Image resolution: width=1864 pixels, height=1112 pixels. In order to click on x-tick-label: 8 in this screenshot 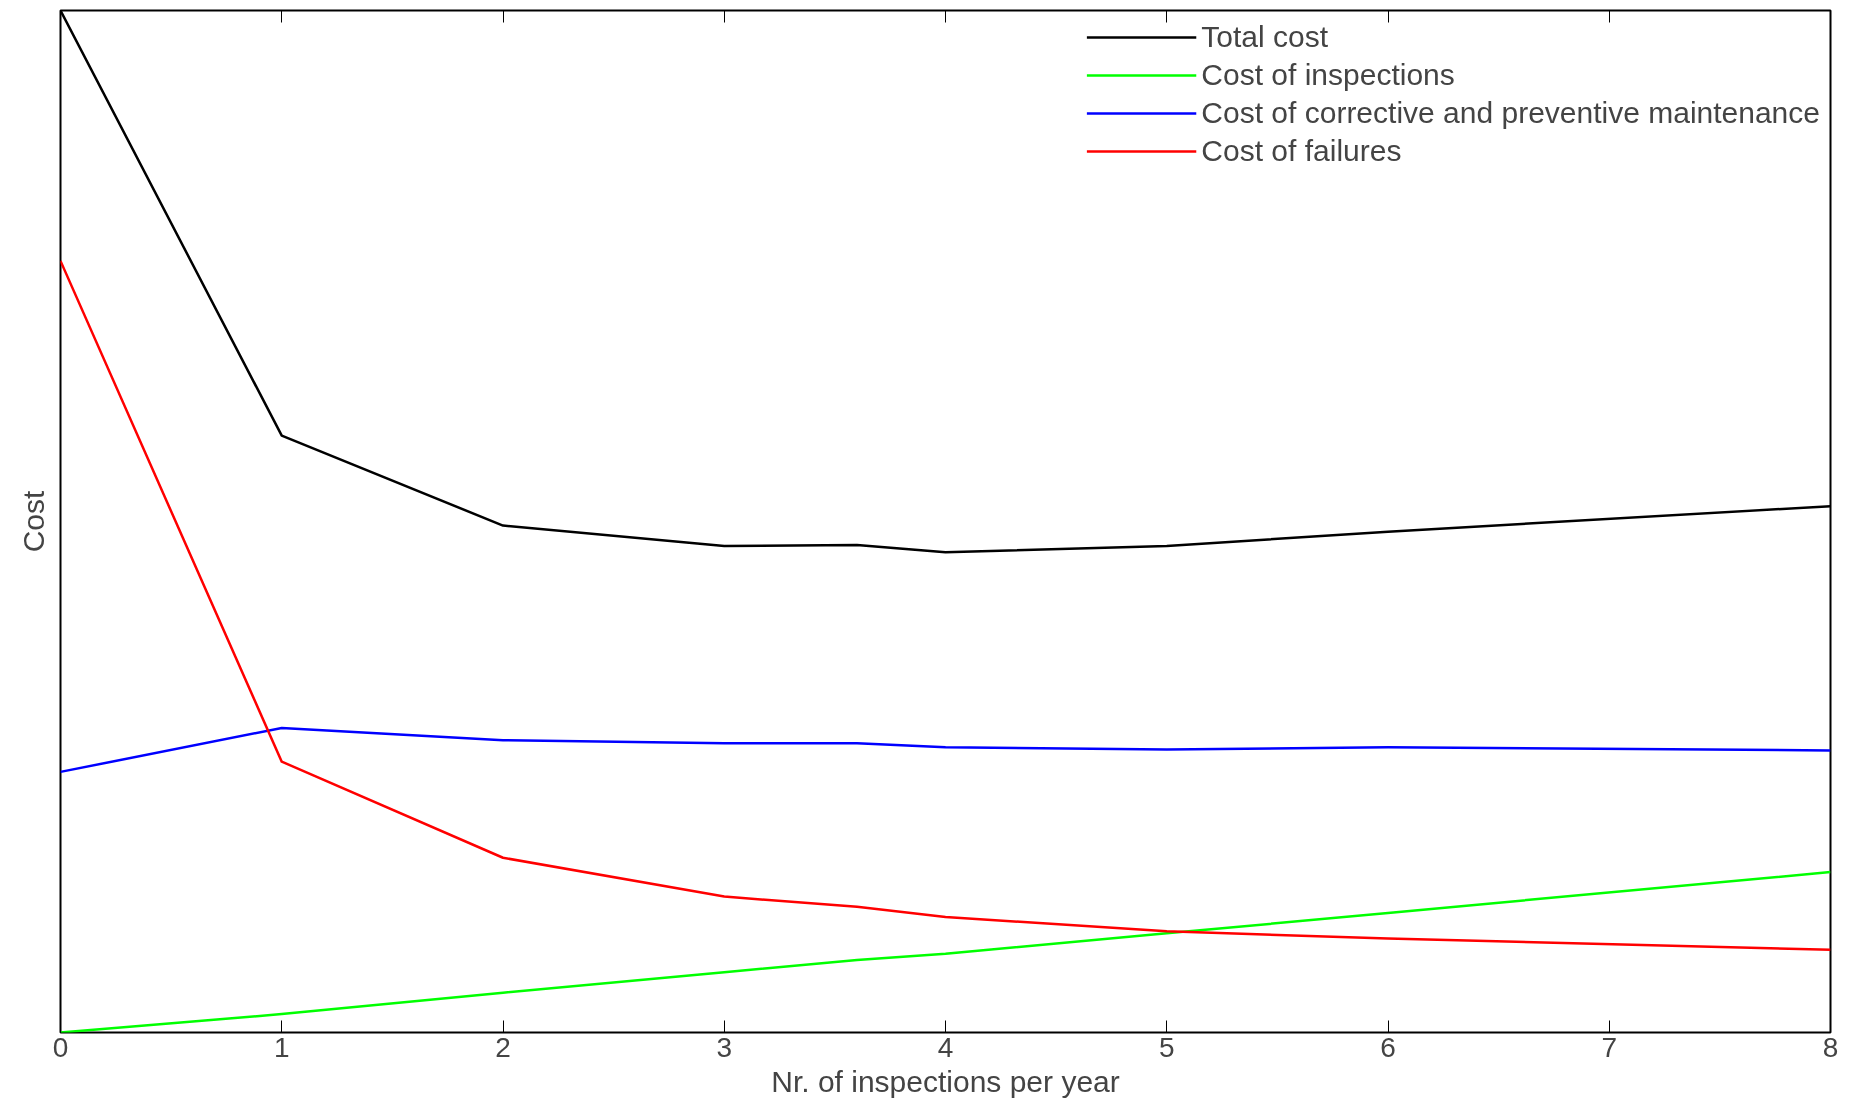, I will do `click(1830, 1047)`.